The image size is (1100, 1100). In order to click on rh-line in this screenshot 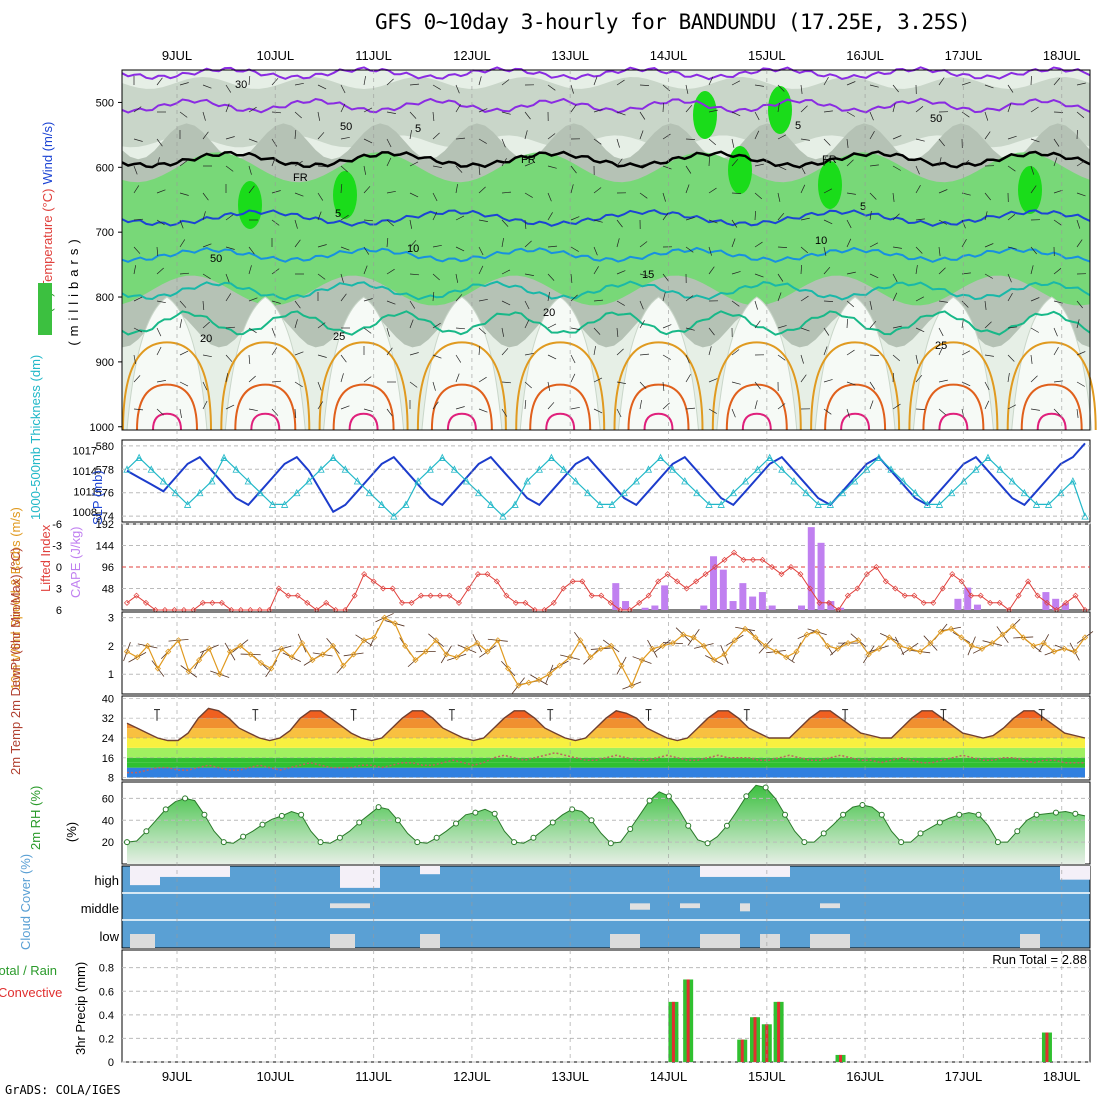, I will do `click(606, 814)`.